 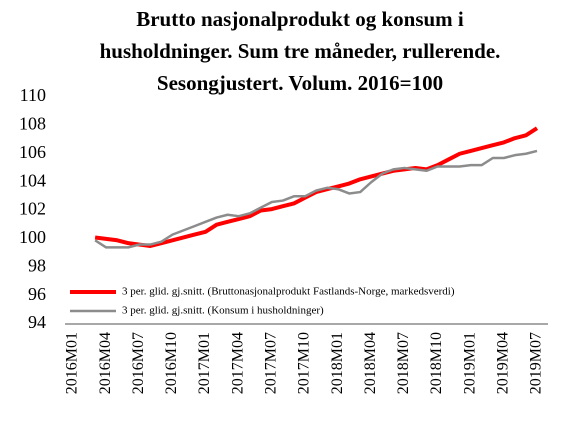 What do you see at coordinates (105, 363) in the screenshot?
I see `x-tick-label: 2016M04` at bounding box center [105, 363].